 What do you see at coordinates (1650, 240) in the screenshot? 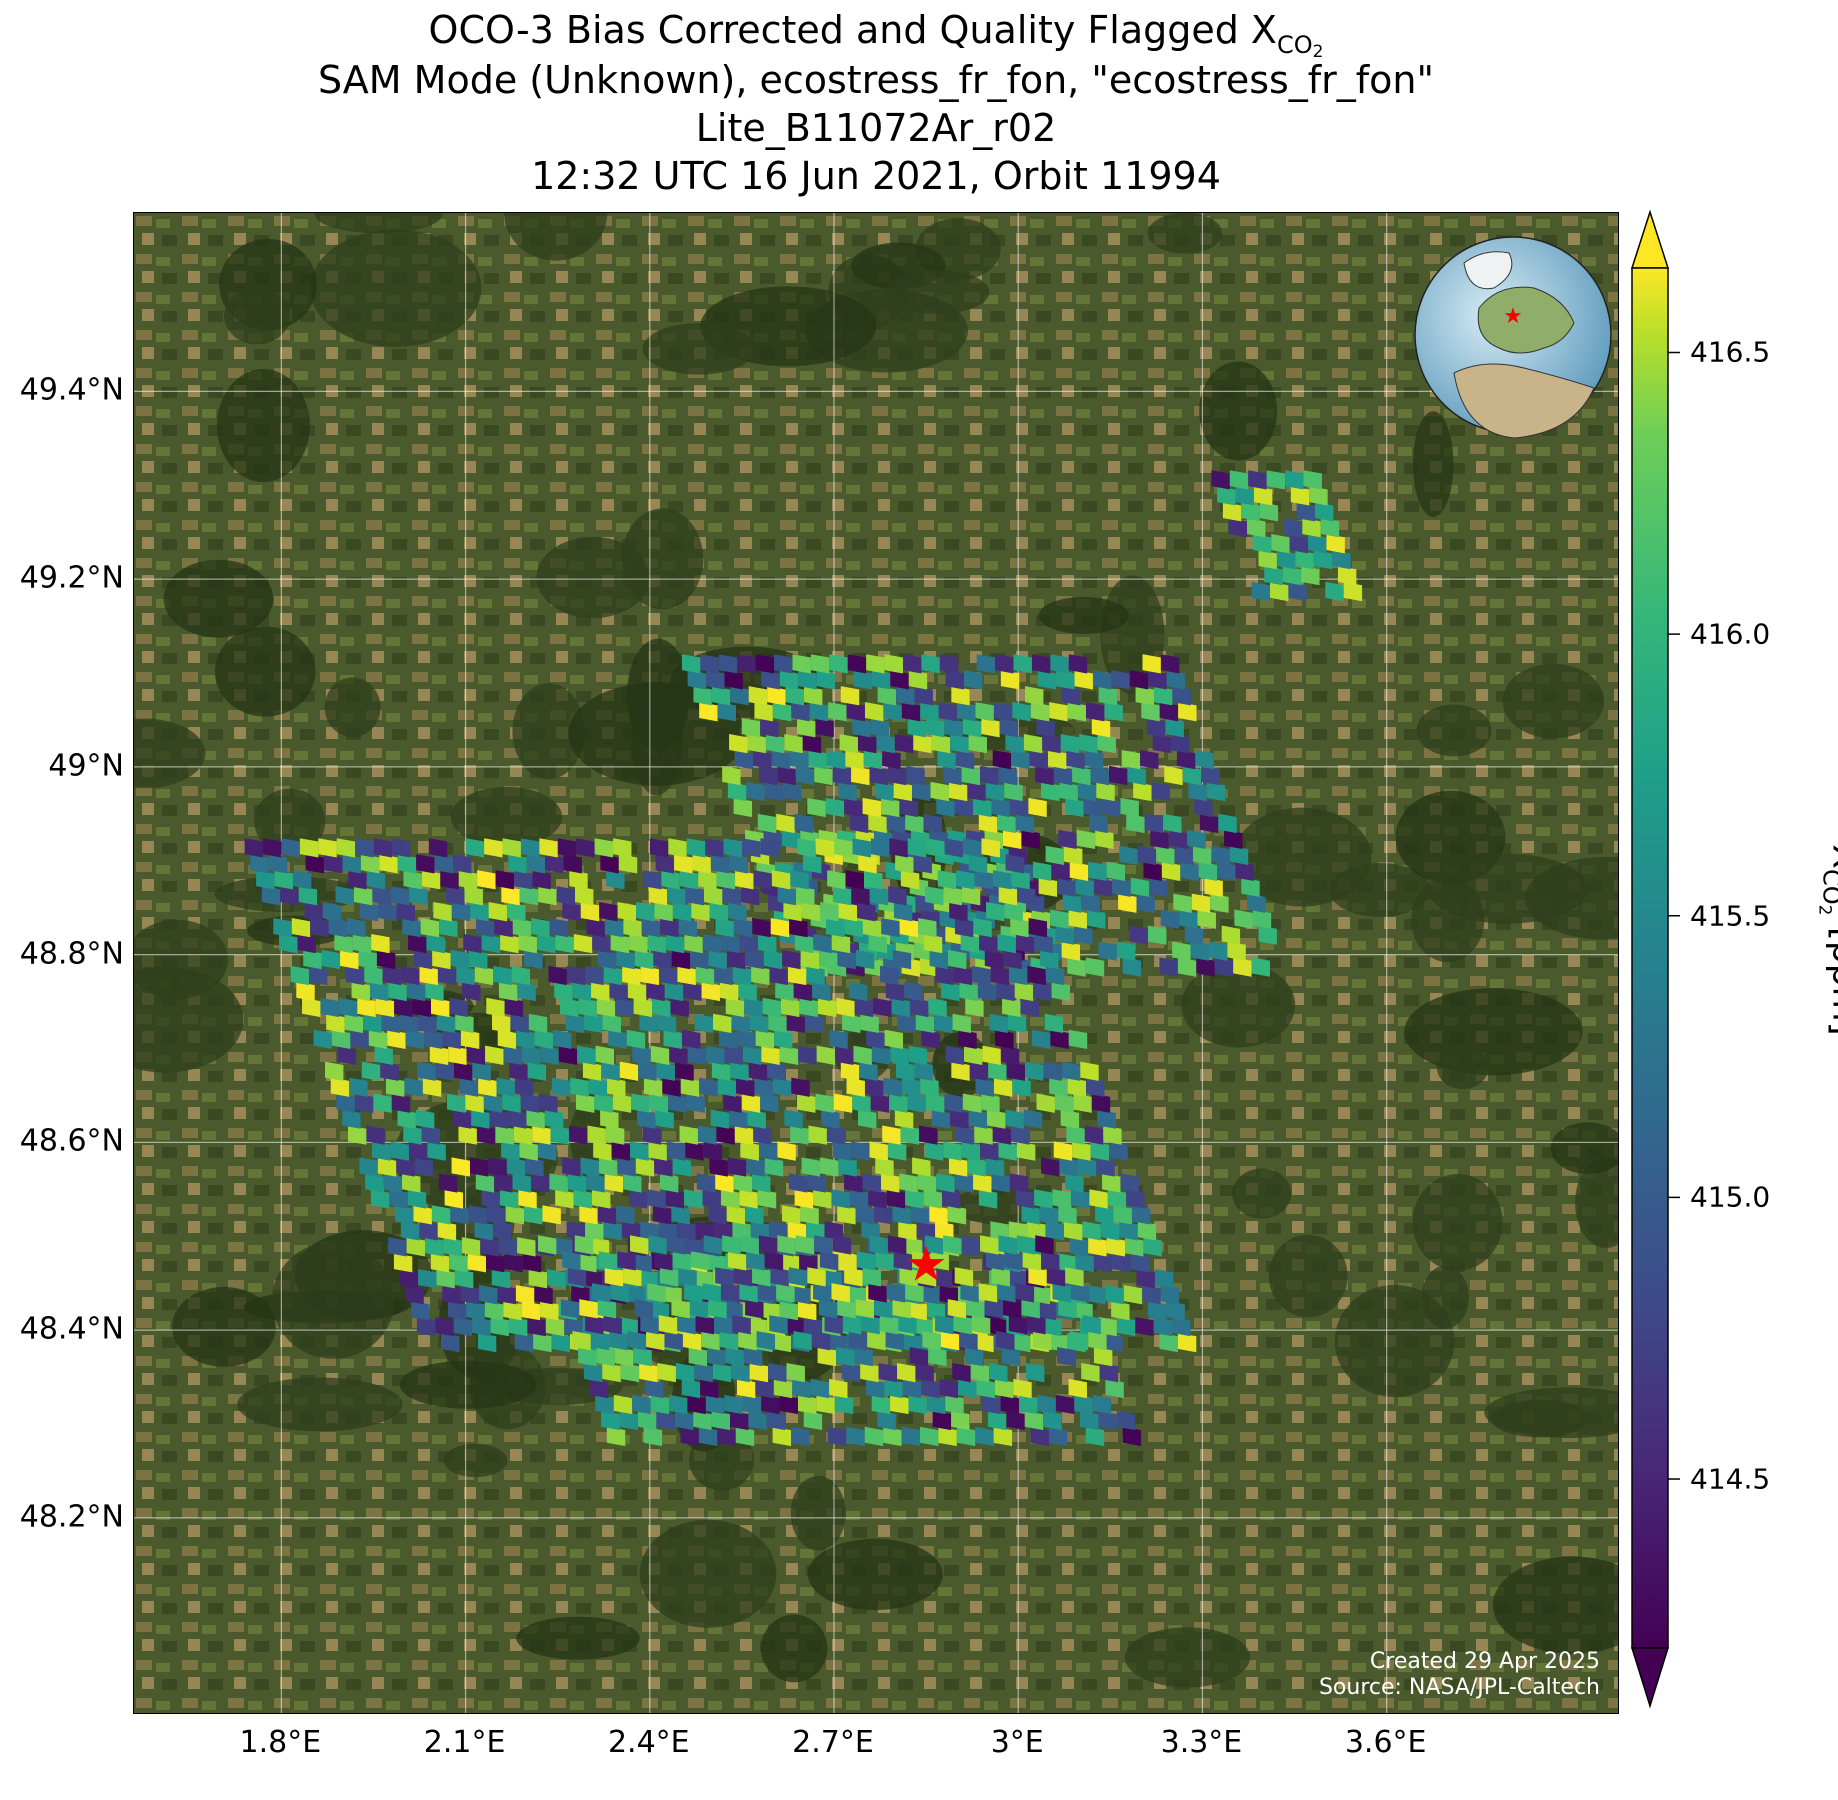
I see `colorbar-extend-max` at bounding box center [1650, 240].